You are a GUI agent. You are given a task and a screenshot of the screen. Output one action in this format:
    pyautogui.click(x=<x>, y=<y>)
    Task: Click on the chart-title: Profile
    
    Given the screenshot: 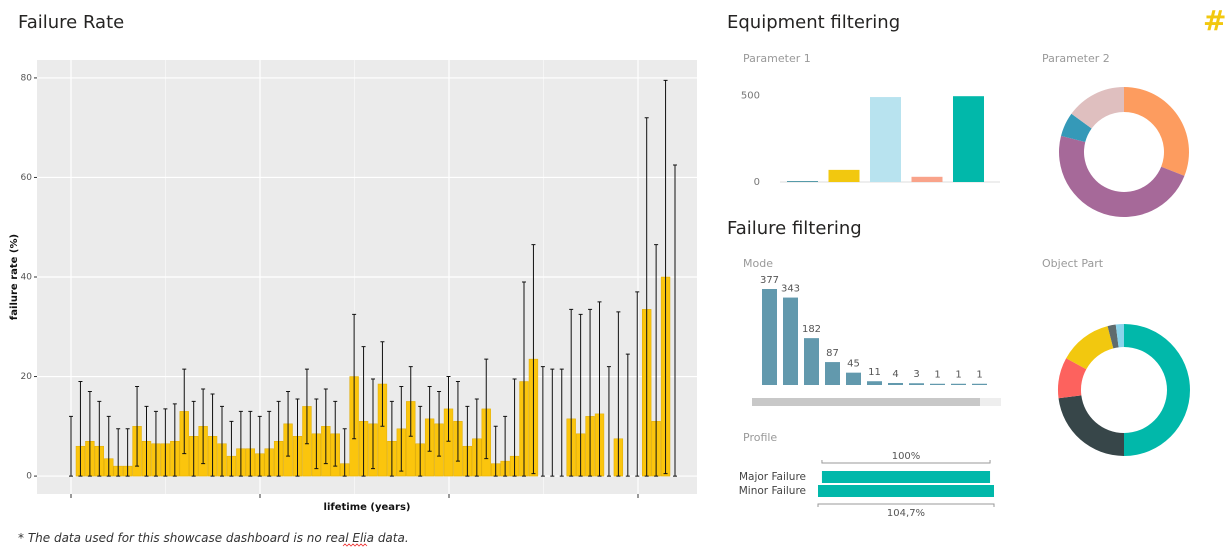 What is the action you would take?
    pyautogui.click(x=760, y=437)
    